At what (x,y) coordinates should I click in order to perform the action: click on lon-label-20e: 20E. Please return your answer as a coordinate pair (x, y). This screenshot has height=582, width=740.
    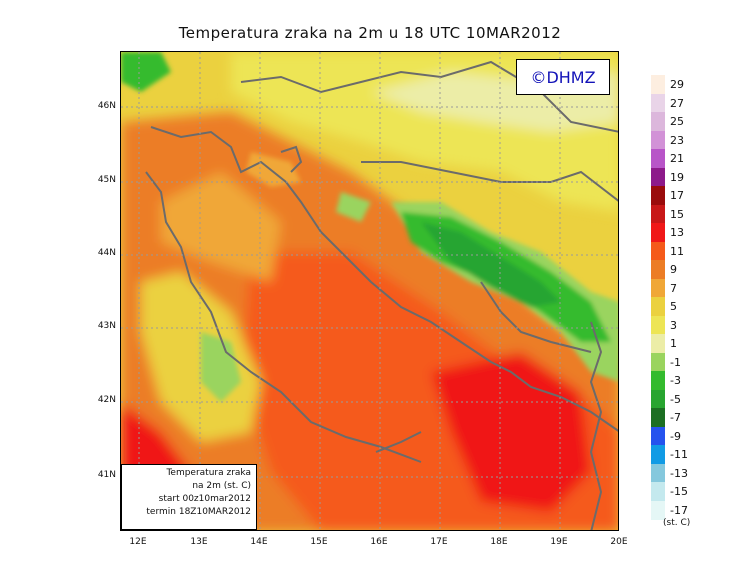
    Looking at the image, I should click on (619, 542).